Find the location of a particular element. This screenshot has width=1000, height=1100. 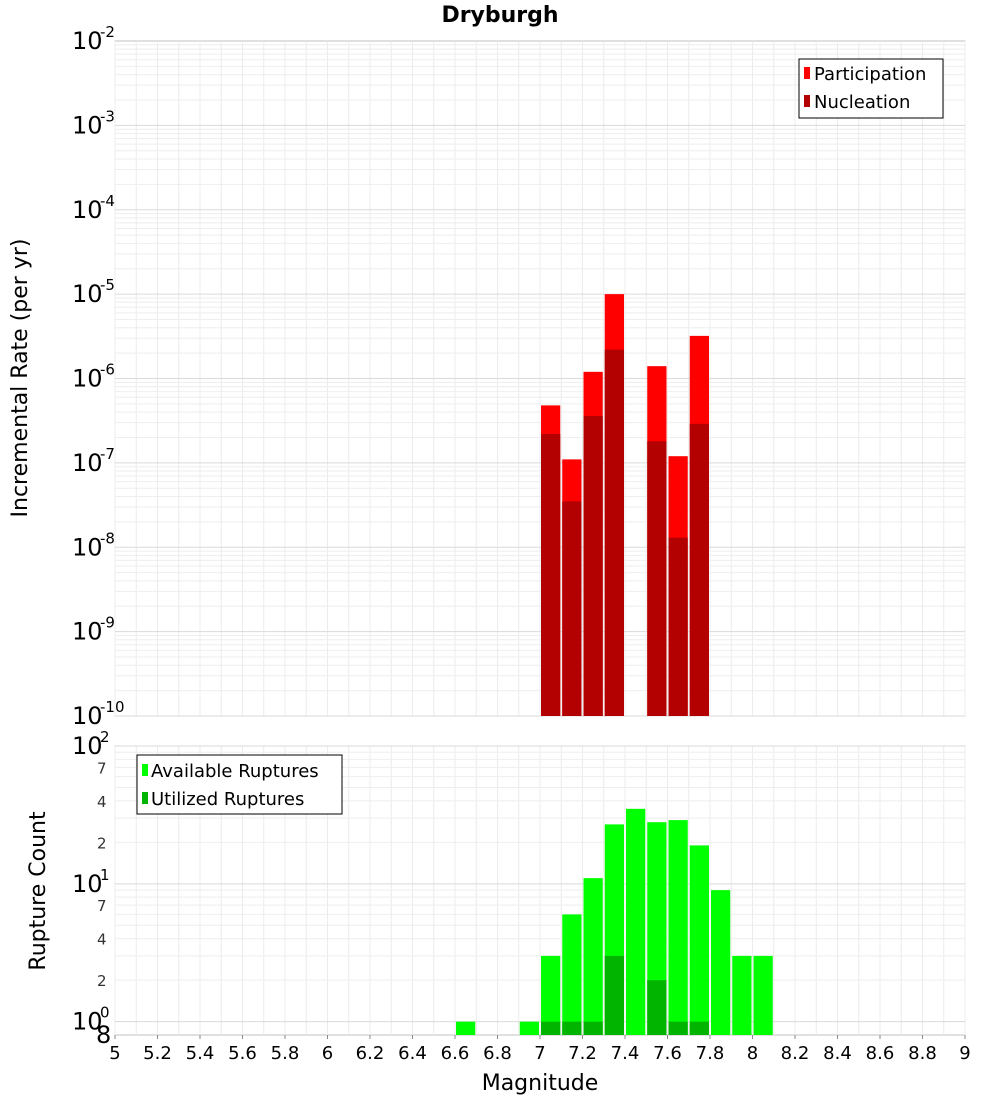

count-y-axis-title: Rupture Count is located at coordinates (38, 891).